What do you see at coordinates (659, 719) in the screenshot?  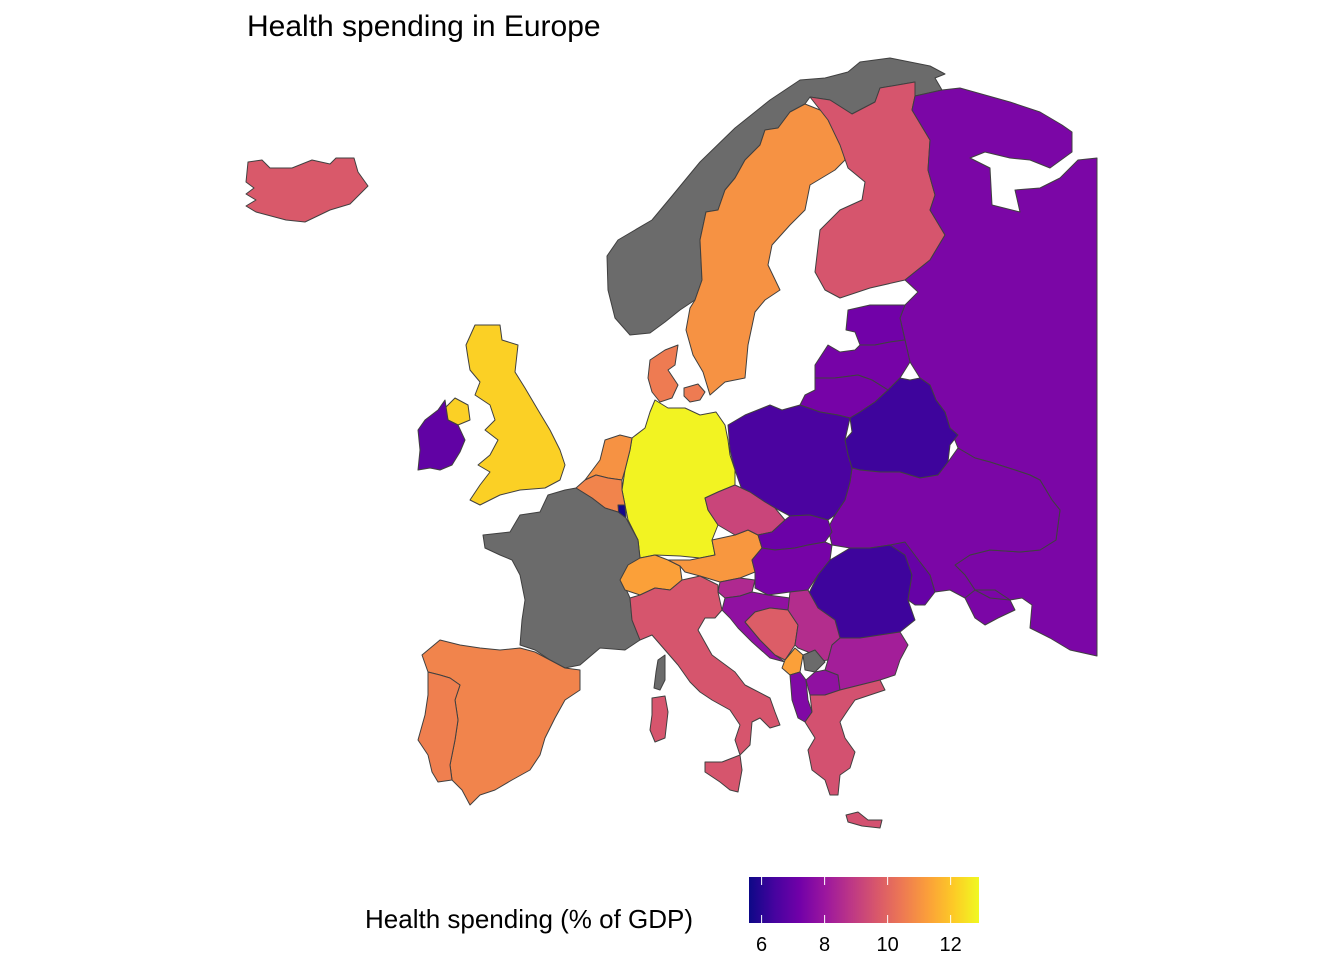 I see `region-sardinia` at bounding box center [659, 719].